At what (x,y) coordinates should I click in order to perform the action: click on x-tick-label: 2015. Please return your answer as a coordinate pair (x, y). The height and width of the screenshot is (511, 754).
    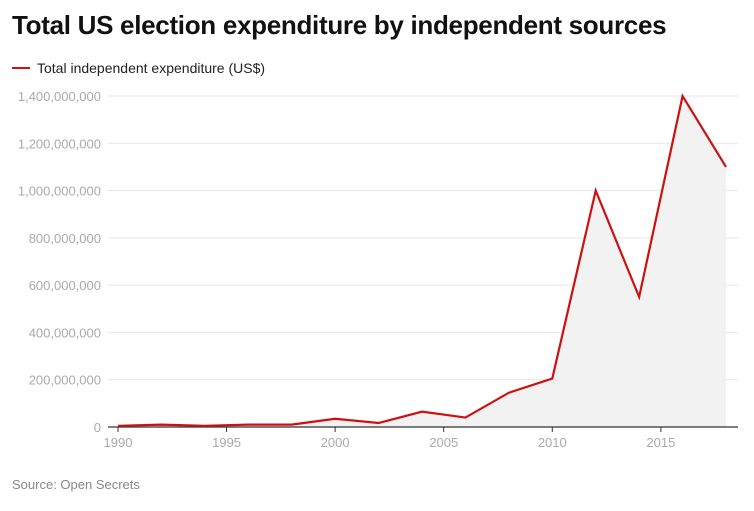
    Looking at the image, I should click on (660, 442).